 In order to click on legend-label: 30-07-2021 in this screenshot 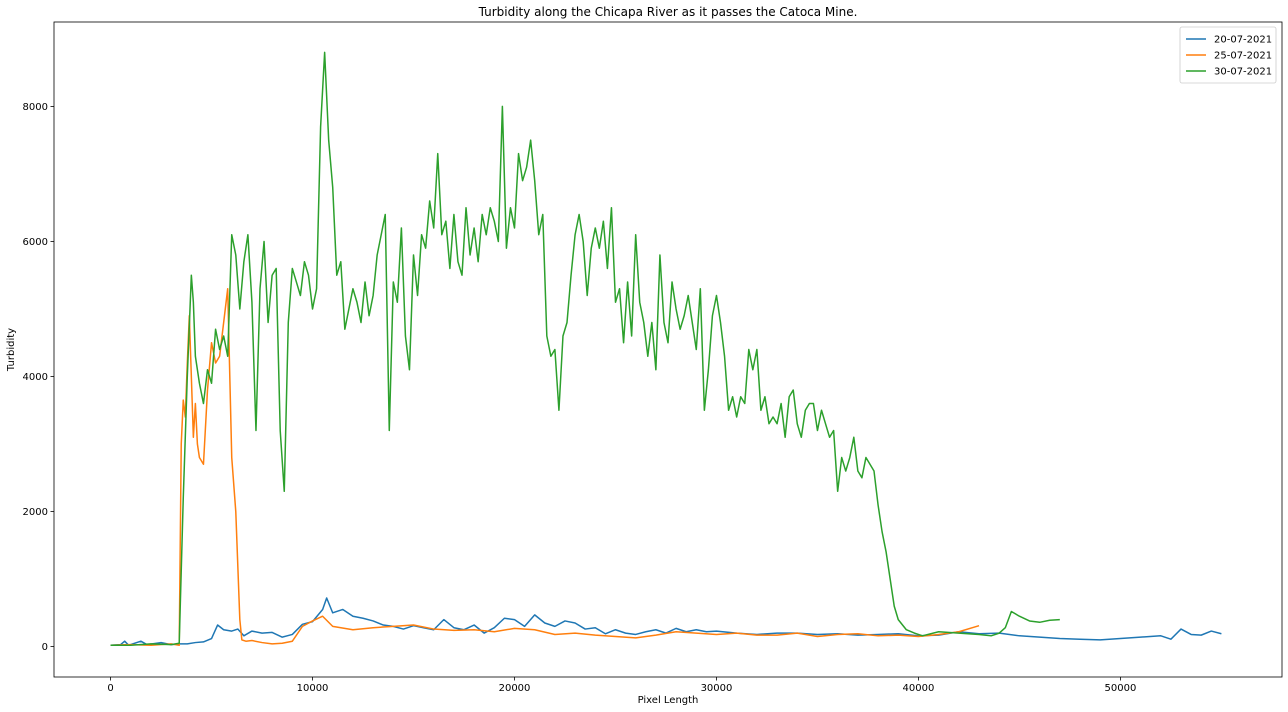, I will do `click(1243, 72)`.